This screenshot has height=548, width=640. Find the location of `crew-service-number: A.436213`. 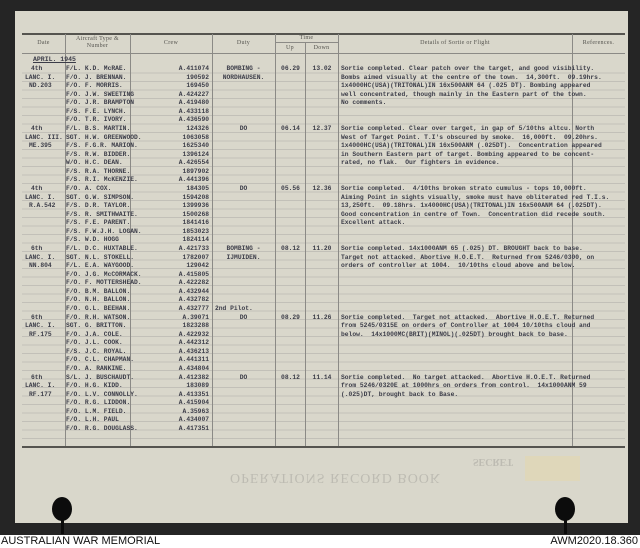

crew-service-number: A.436213 is located at coordinates (193, 351).